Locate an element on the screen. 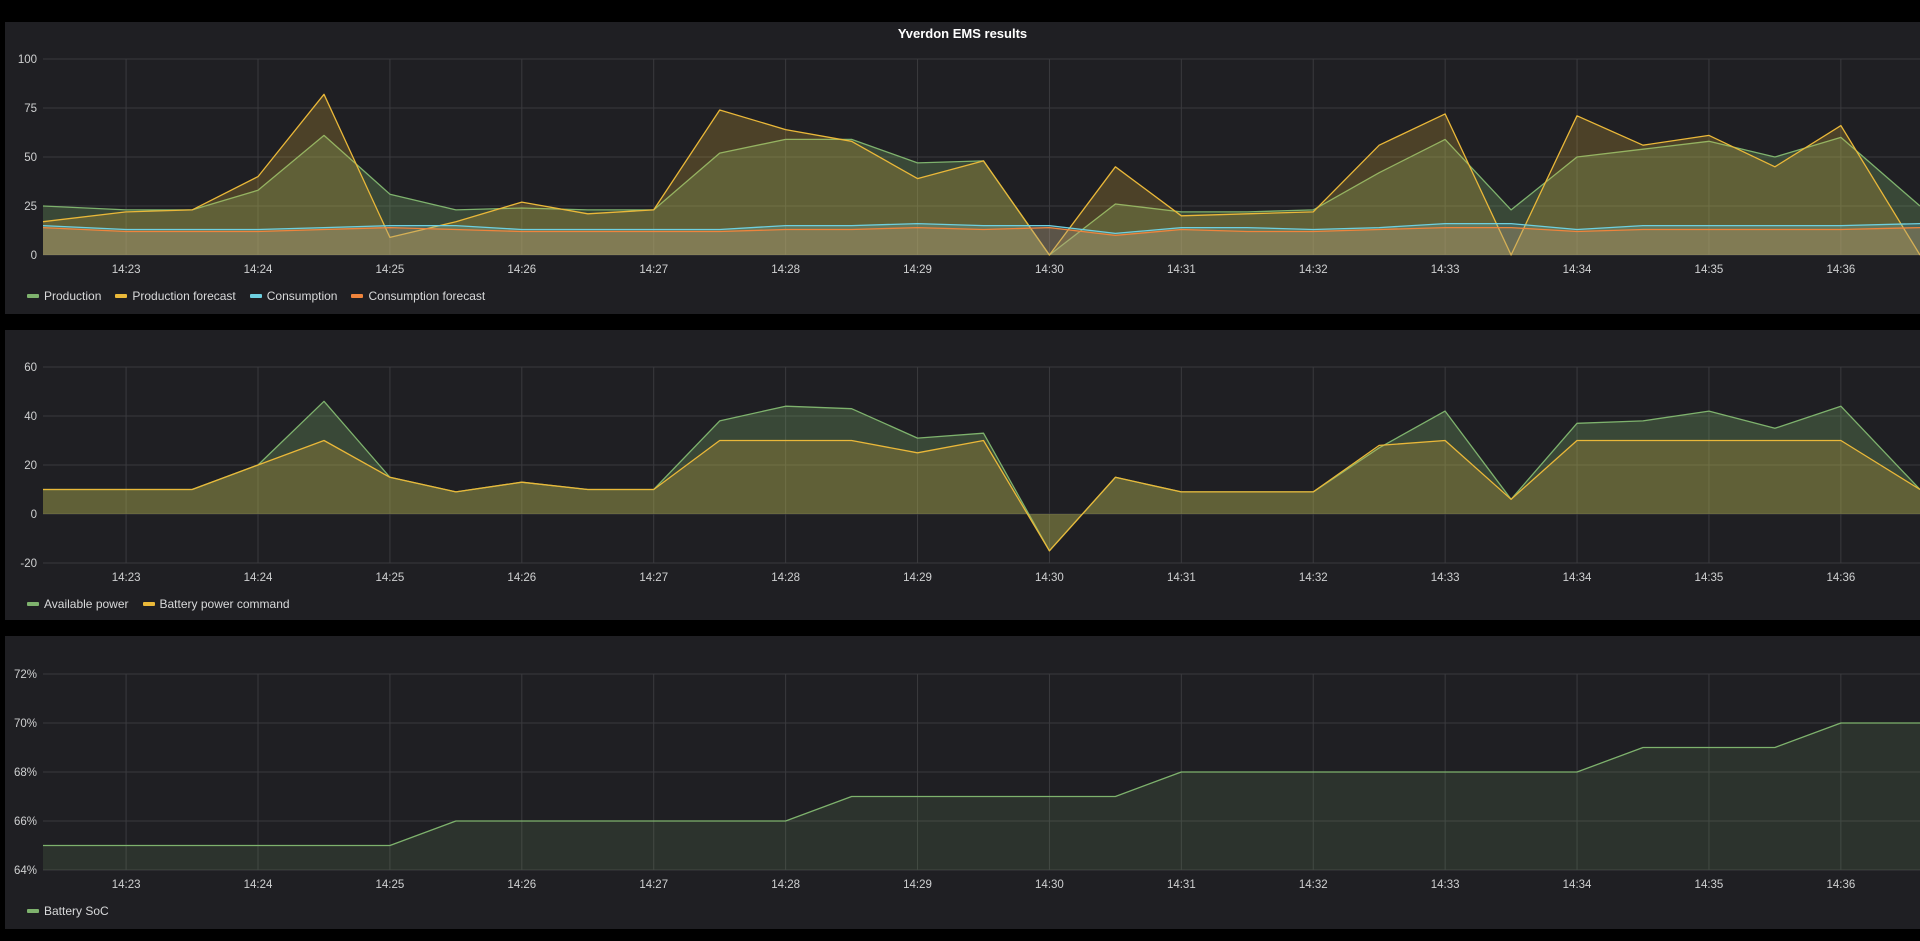 The image size is (1920, 941). y-tick-label: 40 is located at coordinates (30, 417).